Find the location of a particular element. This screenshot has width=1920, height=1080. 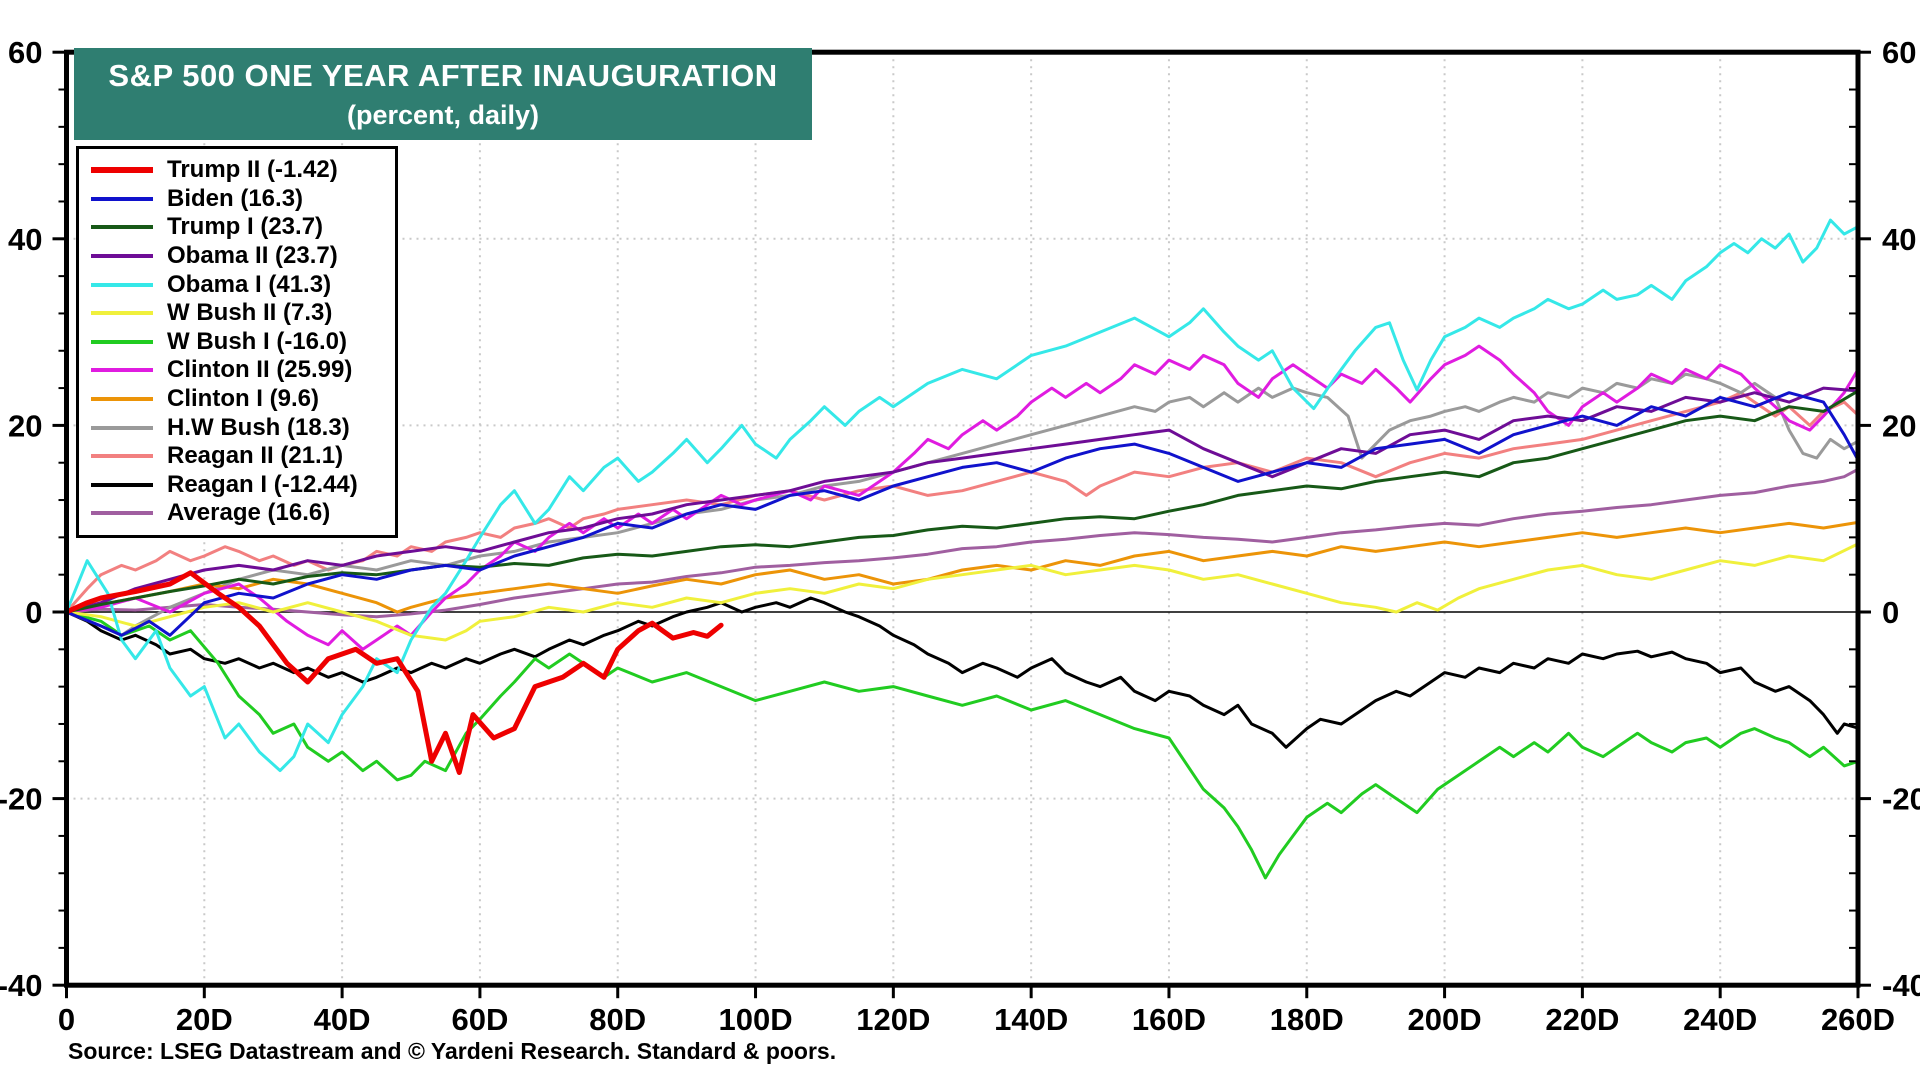

legend-swatch-reagan-i is located at coordinates (122, 484).